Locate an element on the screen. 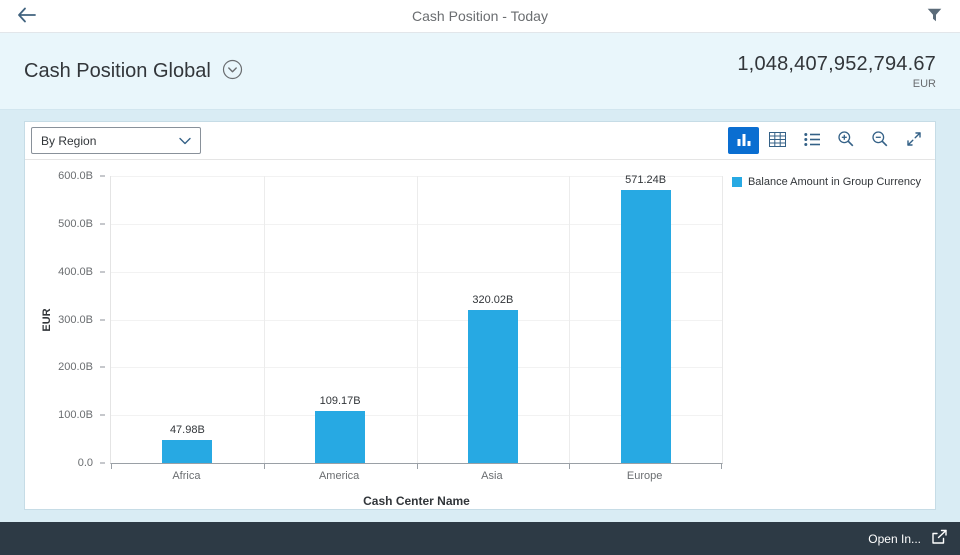 This screenshot has height=555, width=960. bar-chart-view-button is located at coordinates (743, 140).